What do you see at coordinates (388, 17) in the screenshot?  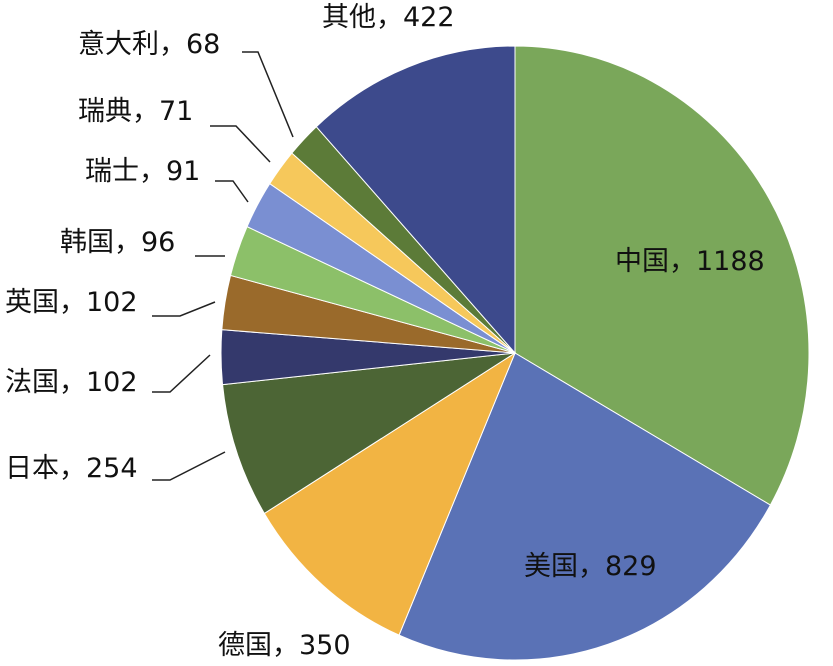 I see `data-label-11: 其他，422` at bounding box center [388, 17].